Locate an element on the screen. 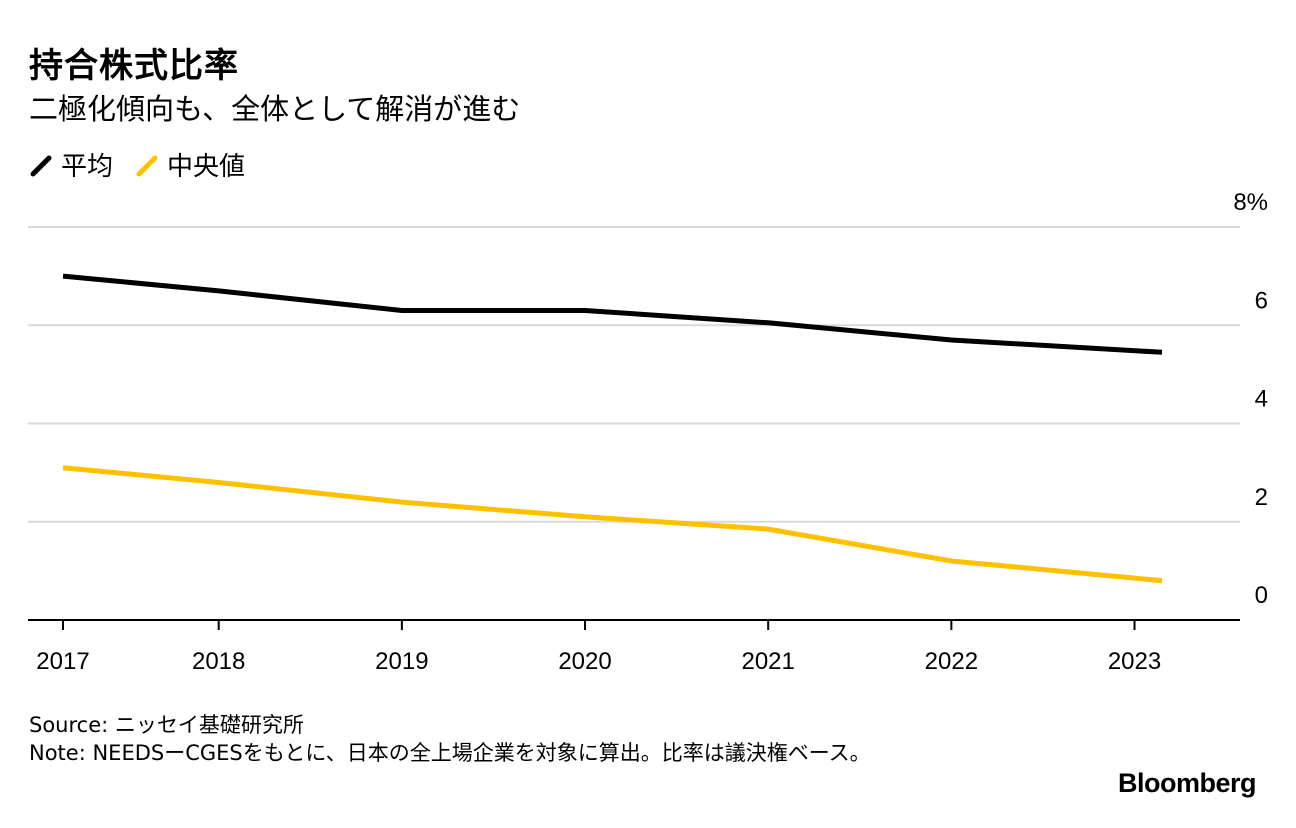 The height and width of the screenshot is (828, 1296). source-note: Source: ニッセイ基礎研究所 is located at coordinates (166, 725).